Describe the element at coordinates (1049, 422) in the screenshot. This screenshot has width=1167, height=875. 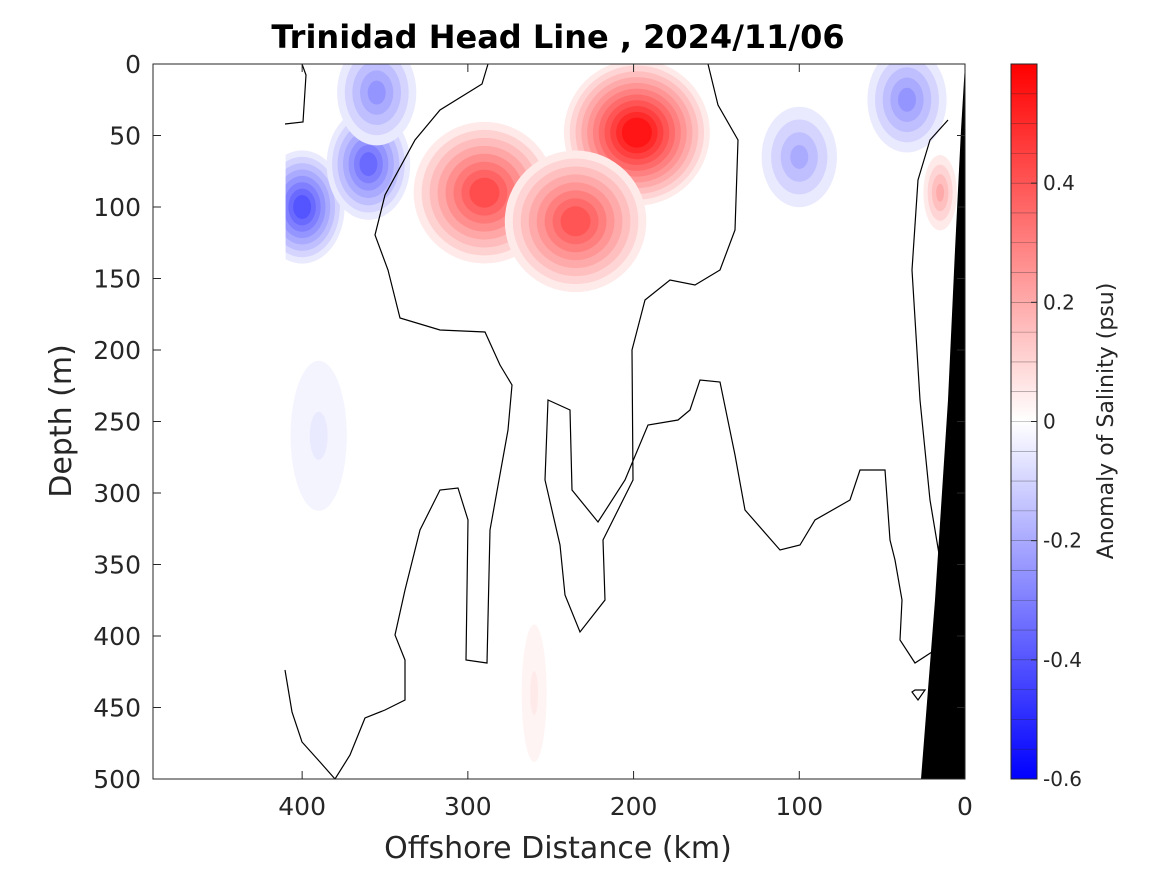
I see `colorbar-tick-label: 0` at that location.